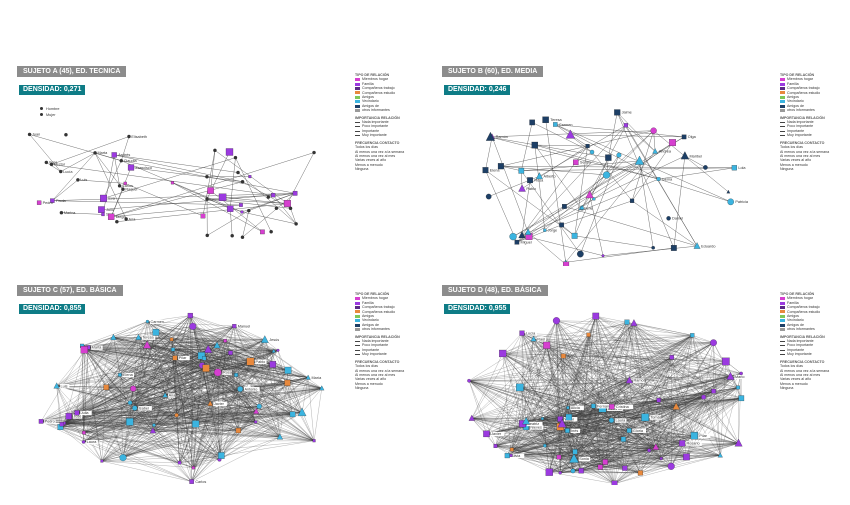 The height and width of the screenshot is (505, 850). I want to click on legend-label: Compañeros trabajo, so click(803, 307).